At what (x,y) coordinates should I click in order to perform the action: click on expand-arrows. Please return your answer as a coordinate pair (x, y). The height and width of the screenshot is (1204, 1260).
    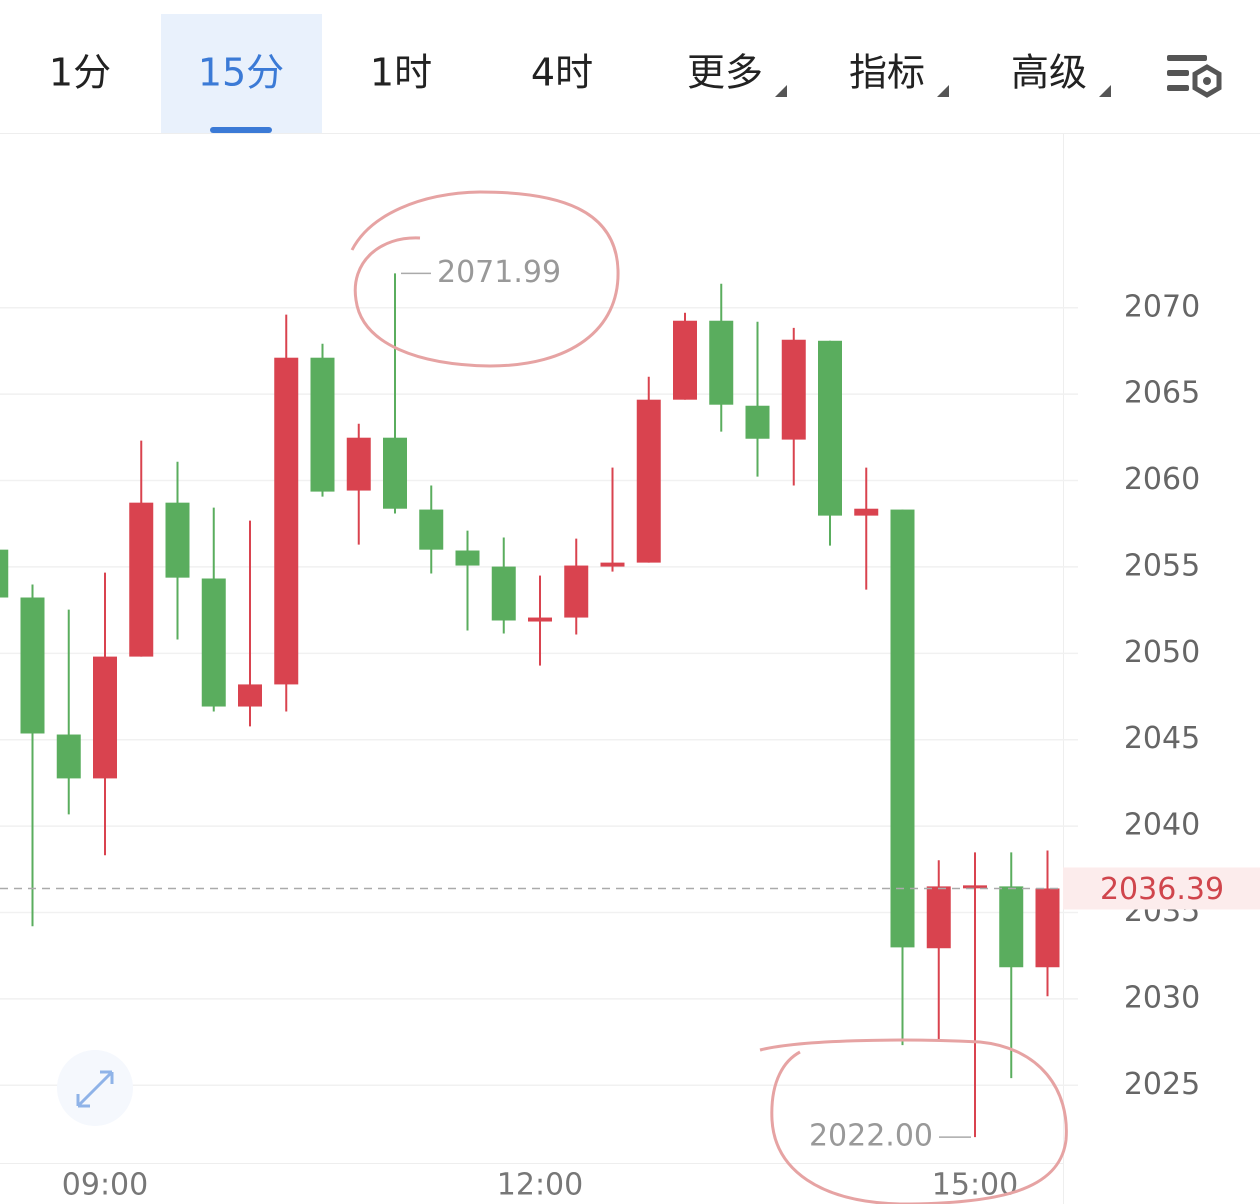
    Looking at the image, I should click on (95, 1089).